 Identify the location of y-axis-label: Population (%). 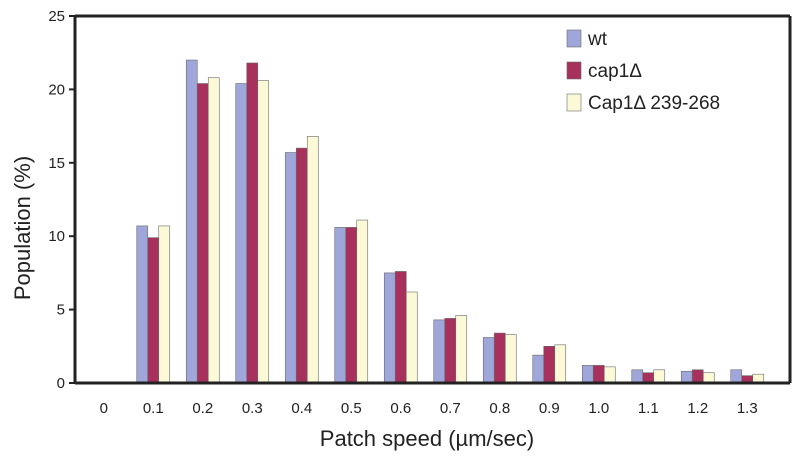
(22, 228).